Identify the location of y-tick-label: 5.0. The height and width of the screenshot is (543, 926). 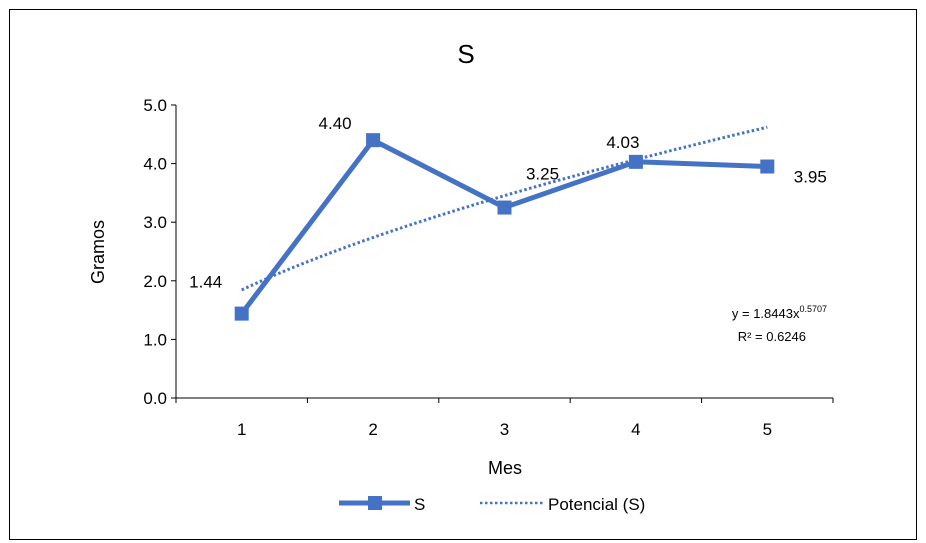
(155, 105).